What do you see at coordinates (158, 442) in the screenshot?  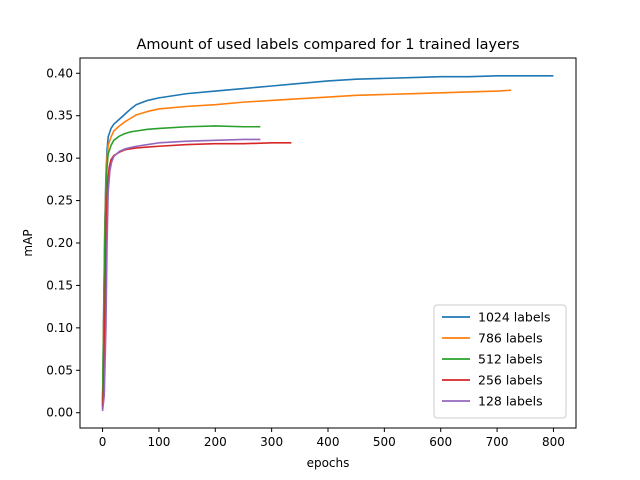 I see `x-tick-label: 100` at bounding box center [158, 442].